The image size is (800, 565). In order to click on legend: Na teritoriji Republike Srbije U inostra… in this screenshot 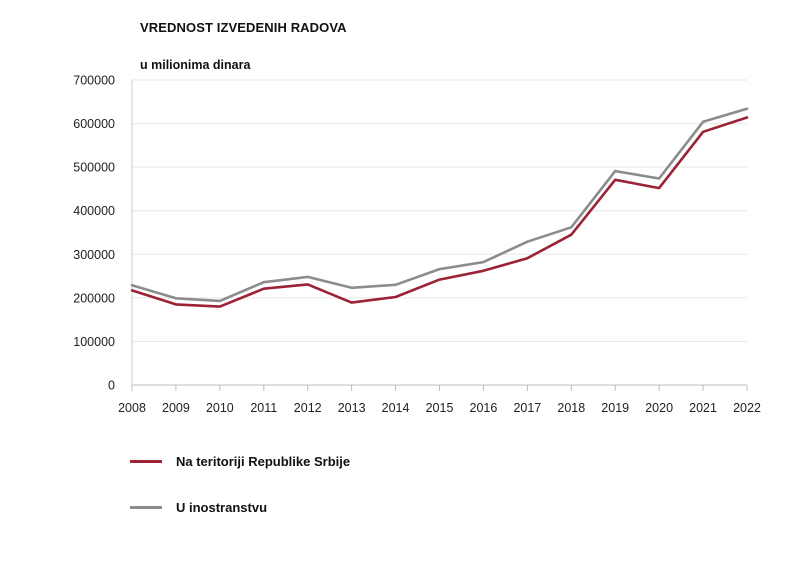, I will do `click(240, 494)`.